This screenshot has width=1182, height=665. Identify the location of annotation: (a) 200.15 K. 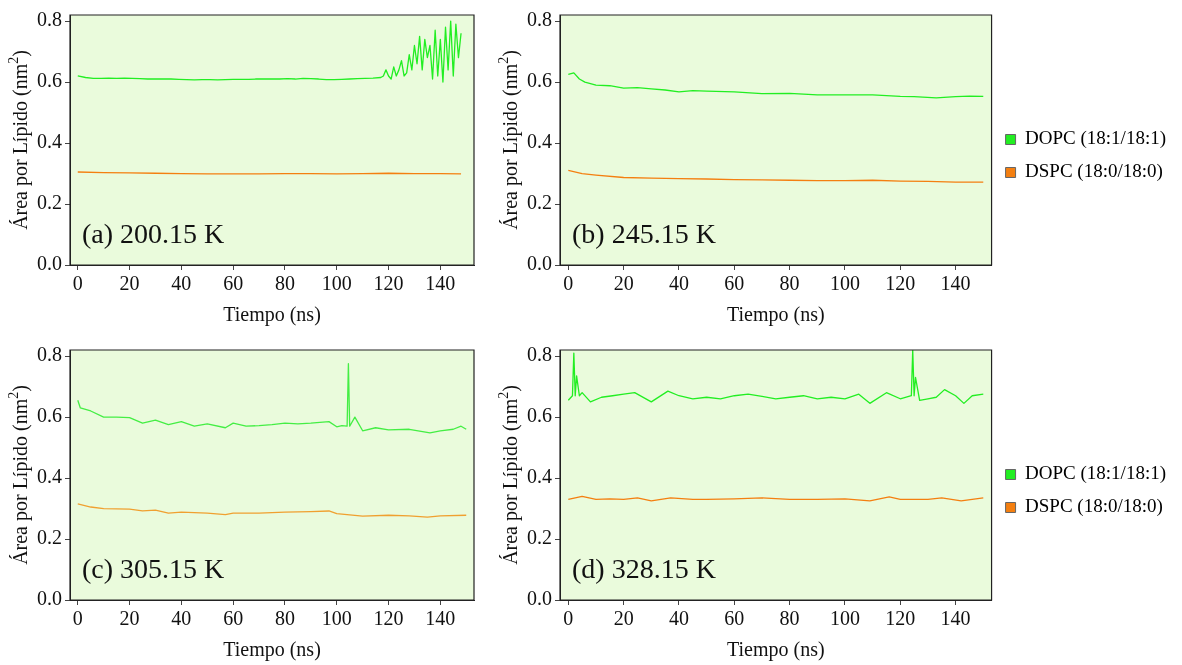
(153, 233).